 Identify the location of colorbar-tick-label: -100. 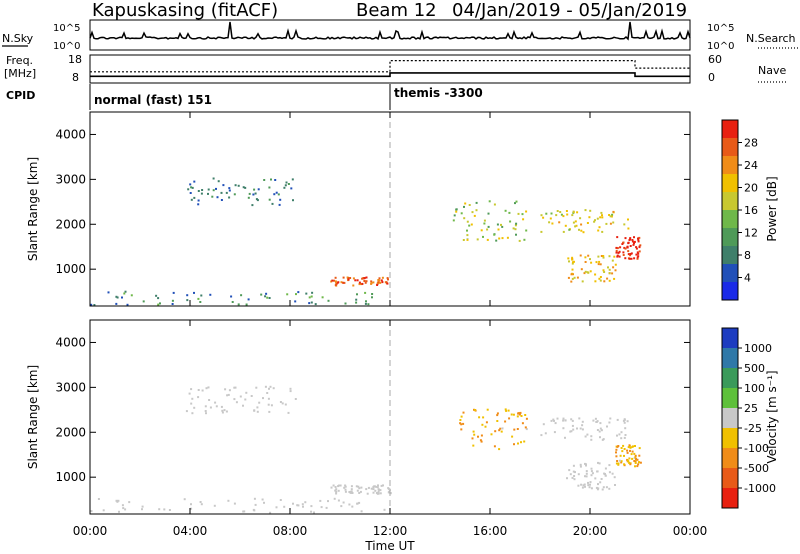
(756, 448).